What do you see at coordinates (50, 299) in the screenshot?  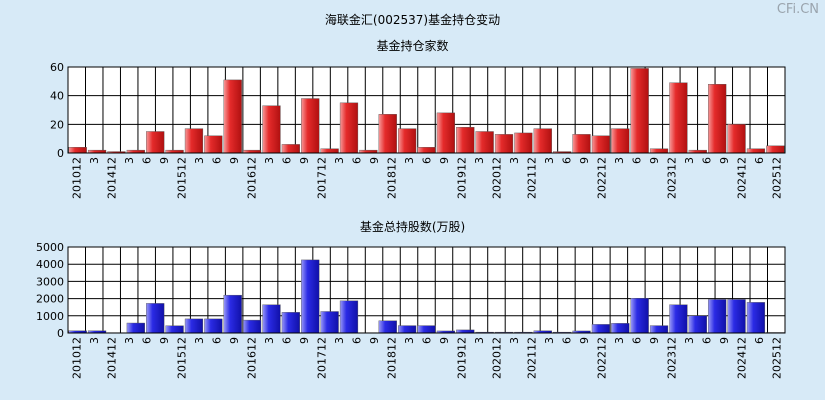 I see `y-tick-label: 2000` at bounding box center [50, 299].